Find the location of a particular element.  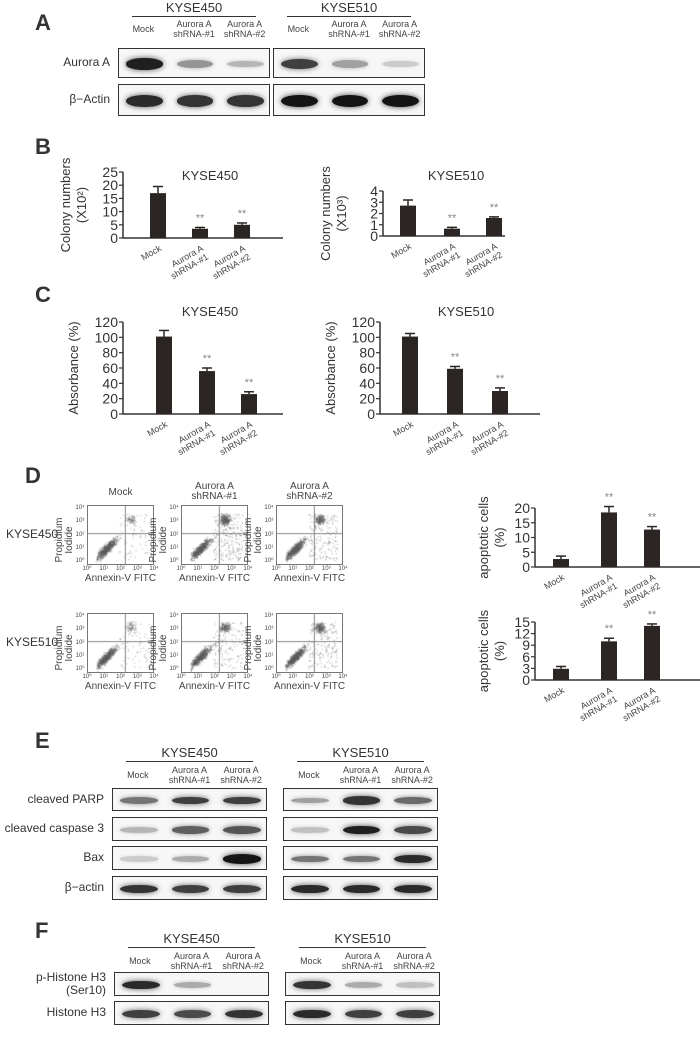

blot-p-histone-h3-ser10- is located at coordinates (191, 984).